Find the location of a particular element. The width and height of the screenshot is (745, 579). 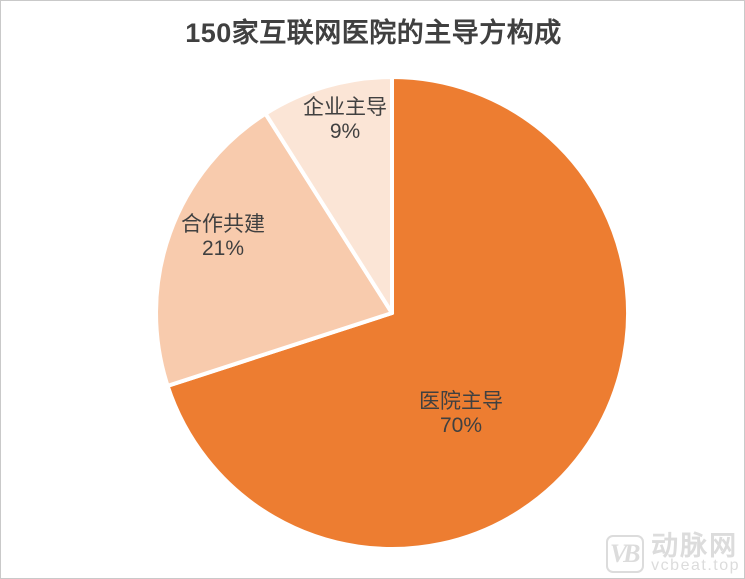

vcbeat-watermark: VB 动脉网 vcbeat.top is located at coordinates (673, 552).